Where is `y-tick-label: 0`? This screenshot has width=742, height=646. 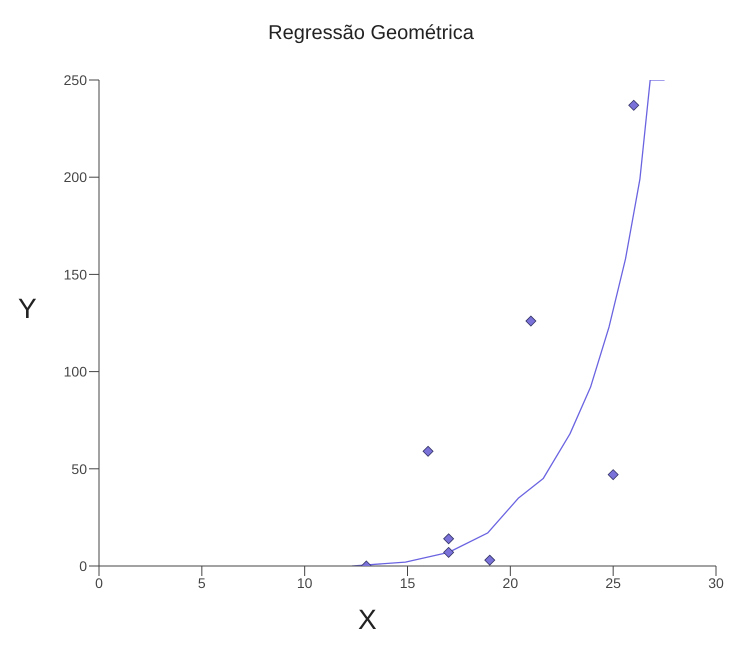 y-tick-label: 0 is located at coordinates (83, 566).